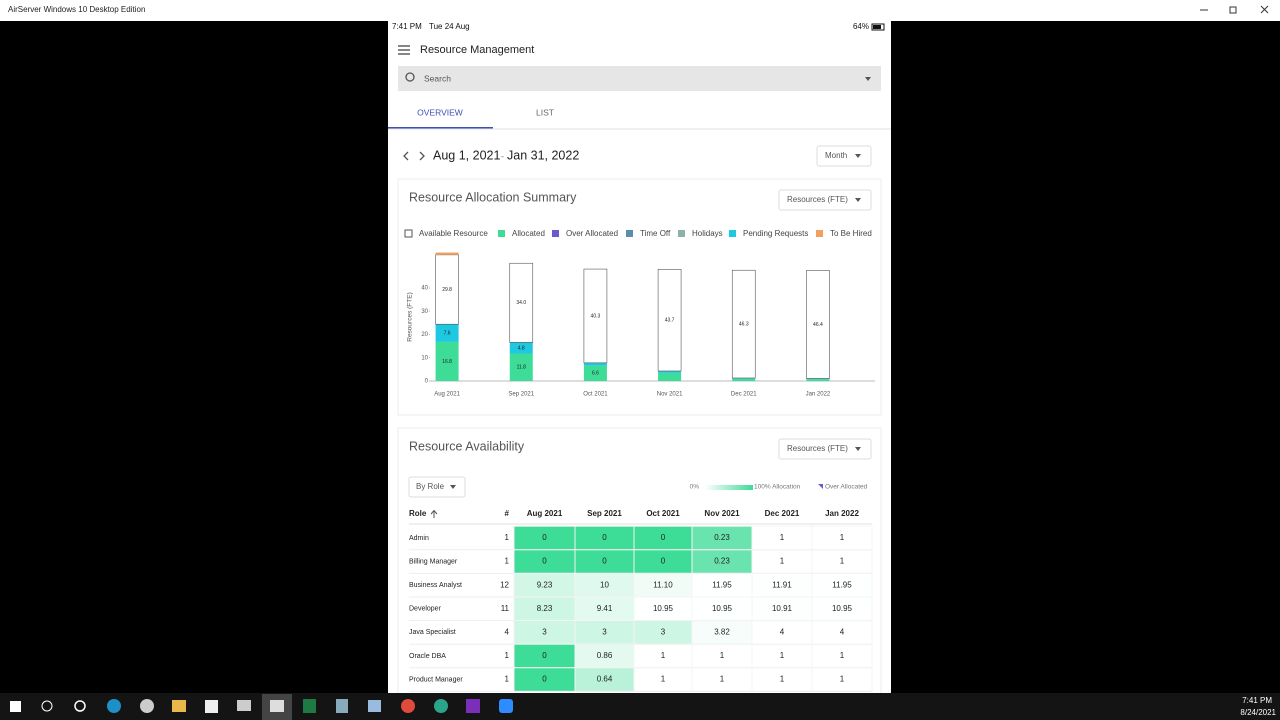 Image resolution: width=1280 pixels, height=720 pixels. Describe the element at coordinates (261, 707) in the screenshot. I see `taskbar-icons` at that location.